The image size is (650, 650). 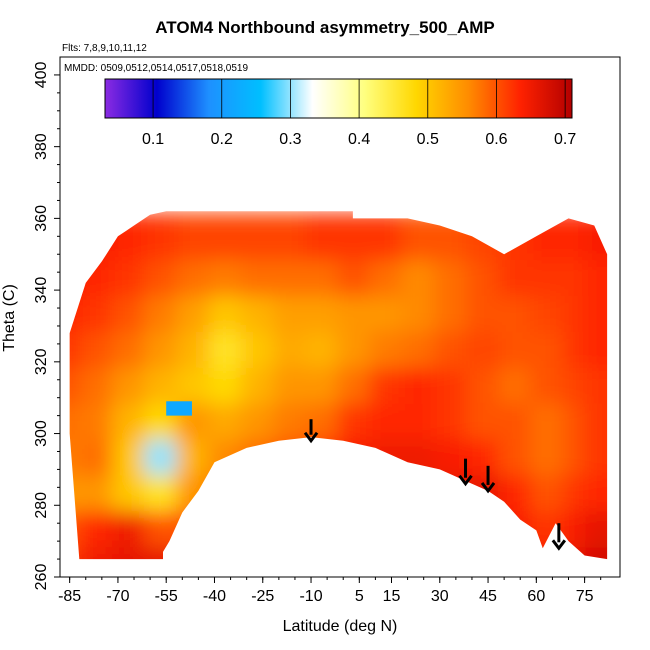 I want to click on colorbar-tick-label: 0.5, so click(x=428, y=139).